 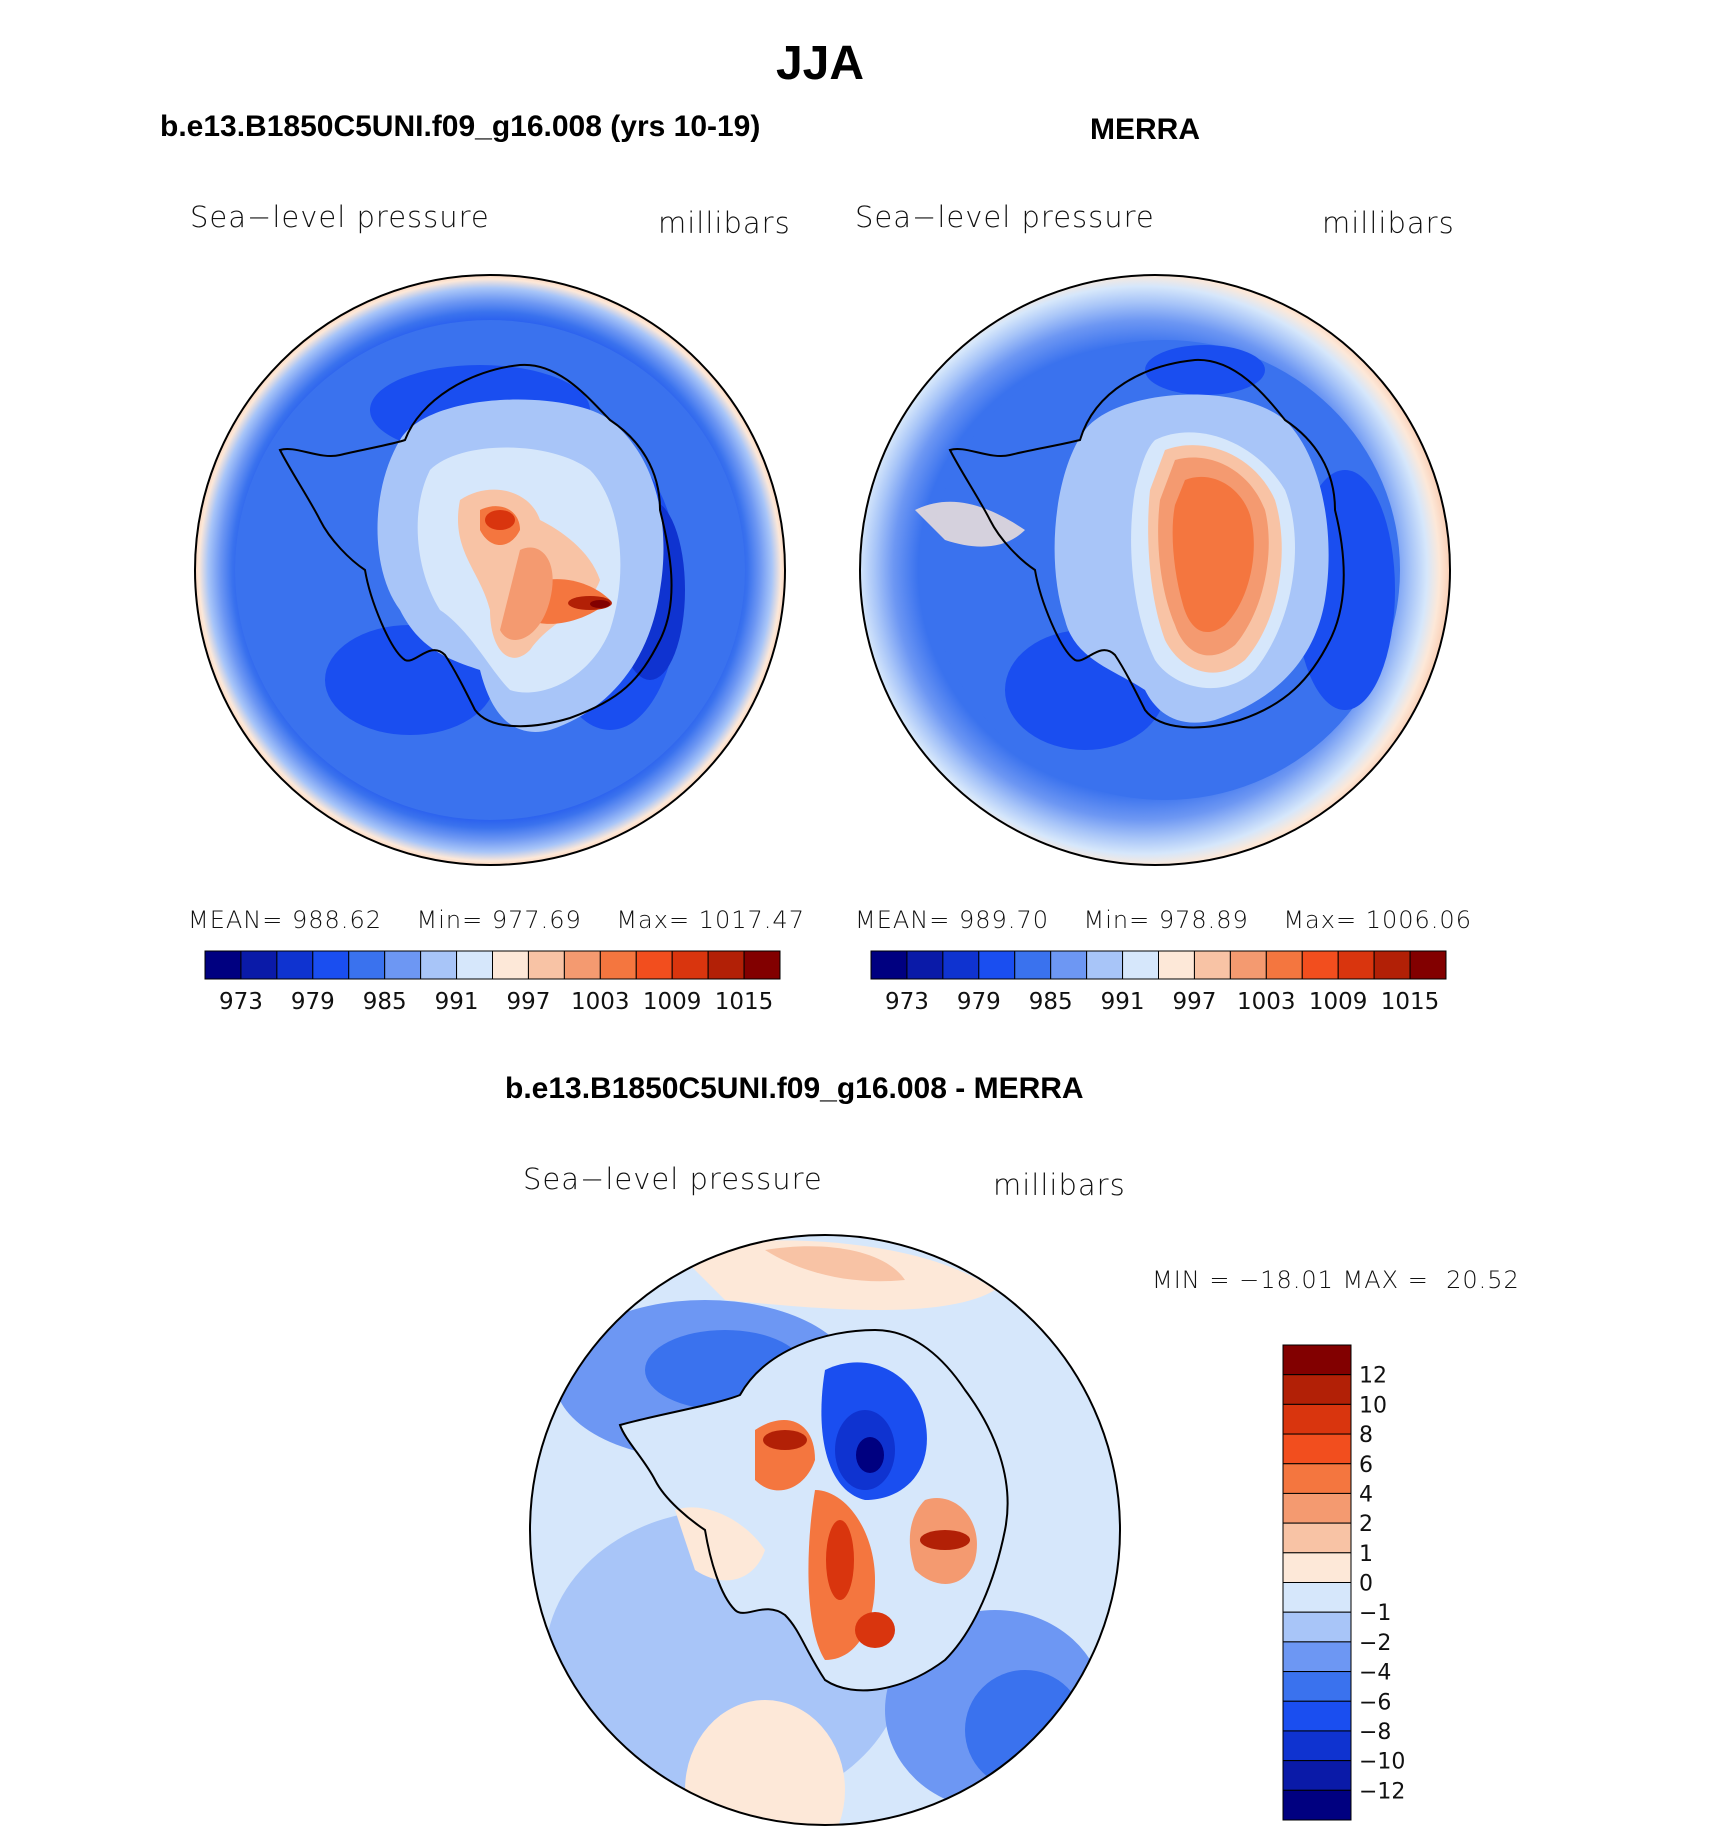 I want to click on panel-1-units: millibars, so click(x=724, y=223).